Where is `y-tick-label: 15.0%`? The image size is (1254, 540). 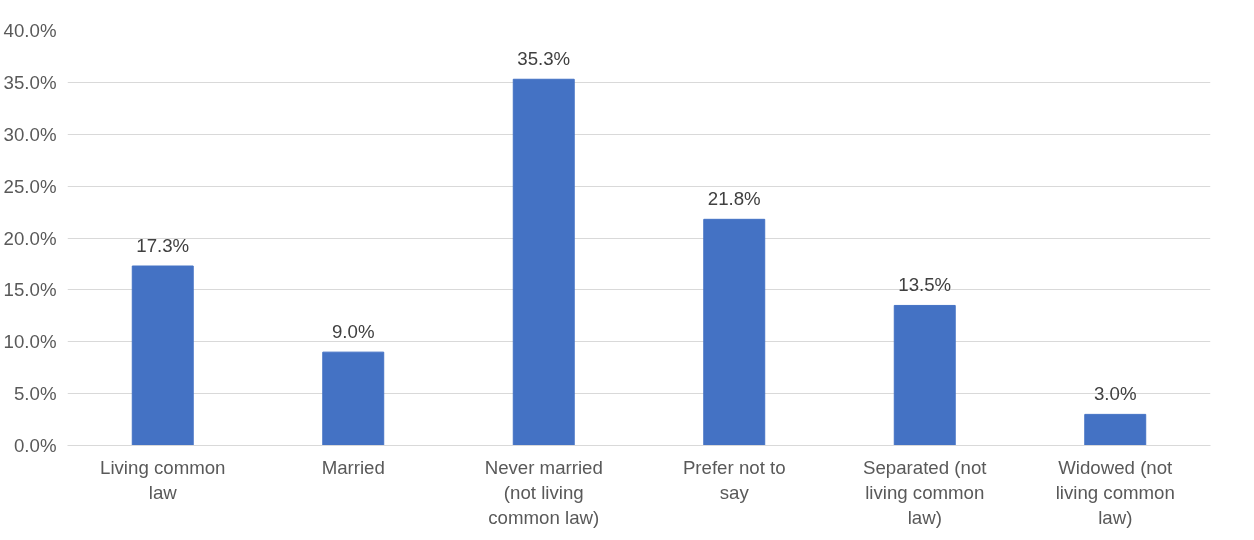
y-tick-label: 15.0% is located at coordinates (30, 290).